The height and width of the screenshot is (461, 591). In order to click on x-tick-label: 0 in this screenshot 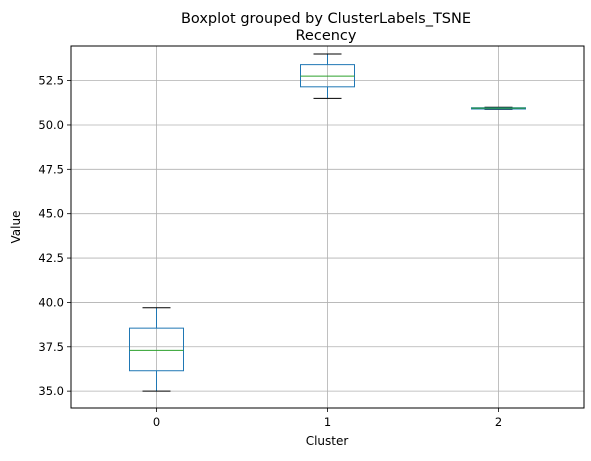, I will do `click(156, 422)`.